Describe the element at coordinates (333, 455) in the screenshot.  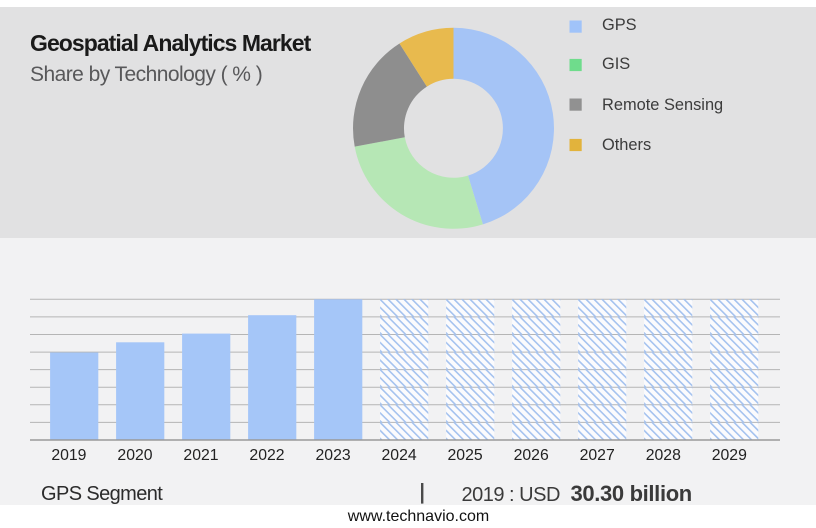
I see `svg-text: 2023` at that location.